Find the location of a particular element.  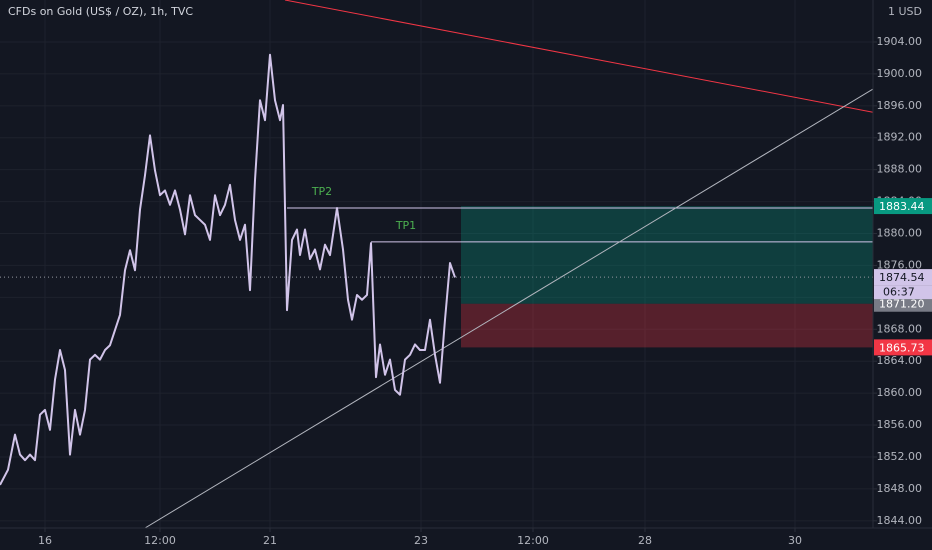

y-tick-label: 1844.00 is located at coordinates (900, 520).